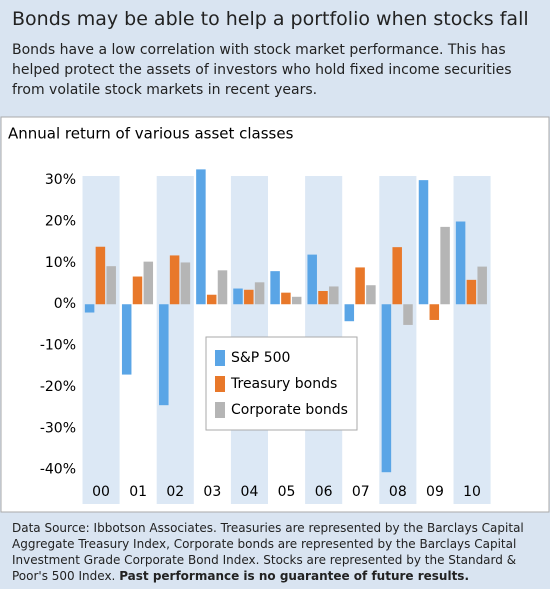 This screenshot has height=589, width=550. Describe the element at coordinates (175, 492) in the screenshot. I see `x-tick-label: 02` at that location.